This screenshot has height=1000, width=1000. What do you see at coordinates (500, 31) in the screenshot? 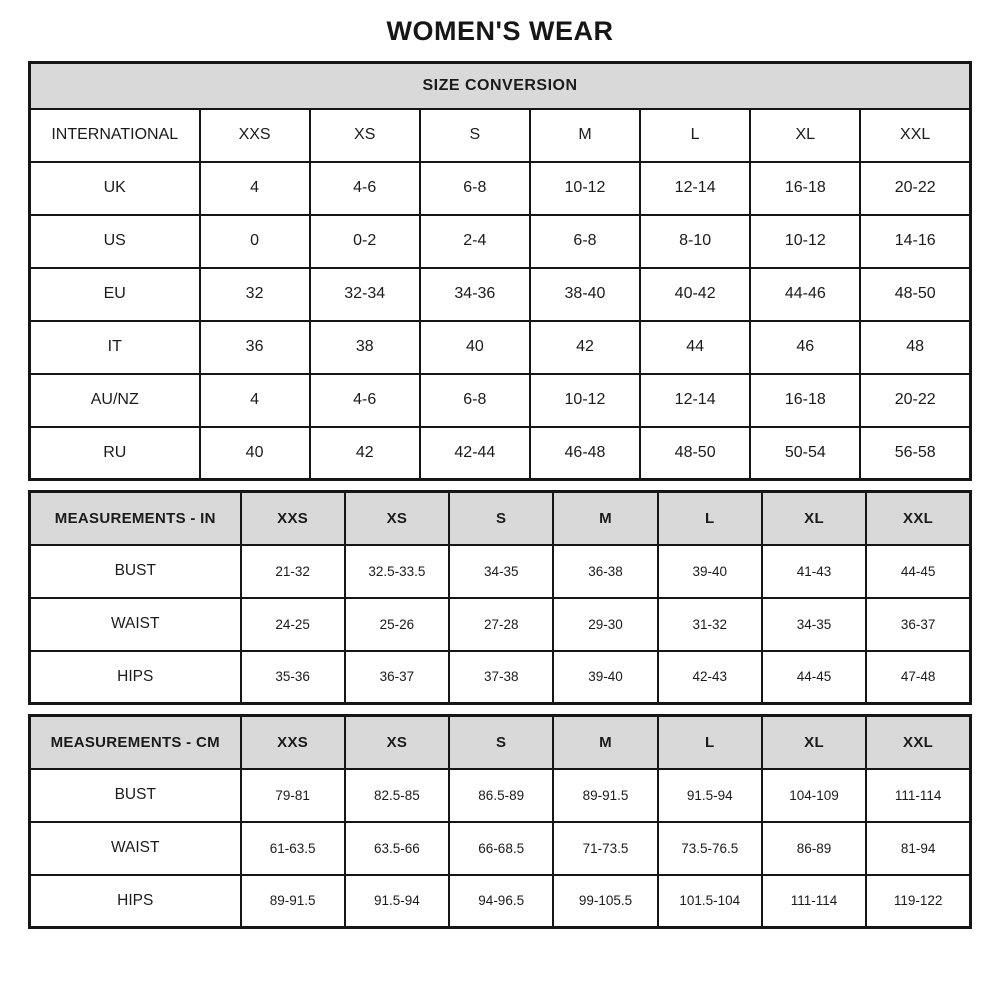
I see `page-title: WOMEN'S WEAR` at bounding box center [500, 31].